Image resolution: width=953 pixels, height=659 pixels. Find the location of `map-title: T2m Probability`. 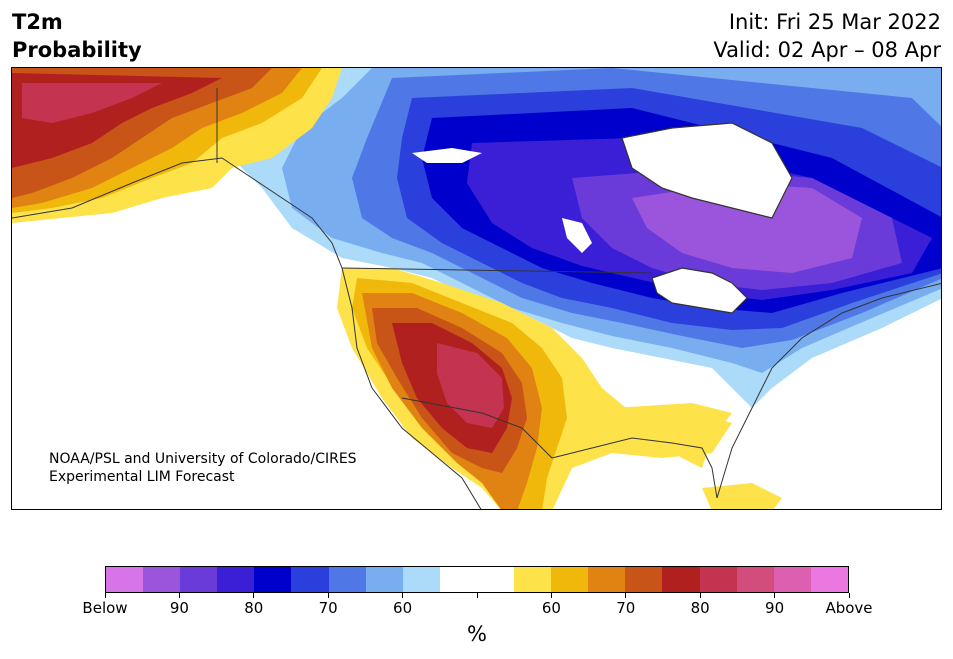

map-title: T2m Probability is located at coordinates (77, 36).